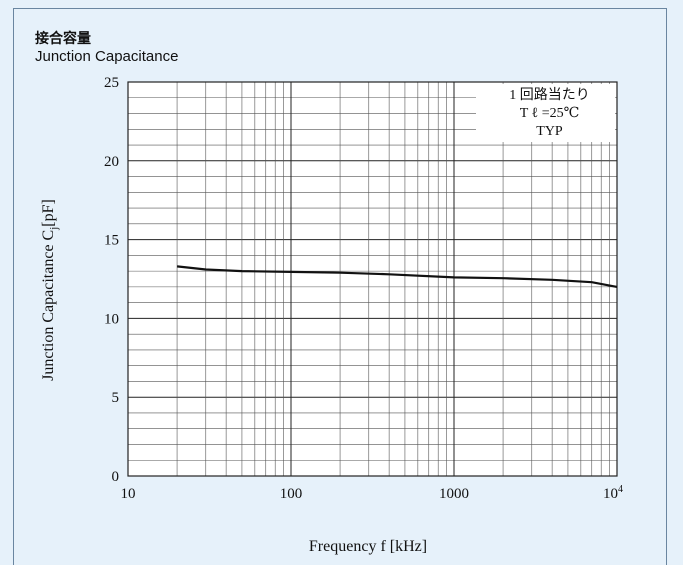 This screenshot has height=565, width=683. What do you see at coordinates (620, 489) in the screenshot?
I see `x-tick-exponent: 4` at bounding box center [620, 489].